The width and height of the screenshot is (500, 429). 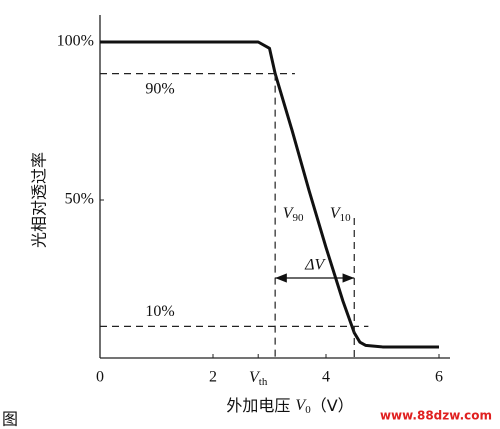 What do you see at coordinates (260, 405) in the screenshot?
I see `x-label-text: 外加电压` at bounding box center [260, 405].